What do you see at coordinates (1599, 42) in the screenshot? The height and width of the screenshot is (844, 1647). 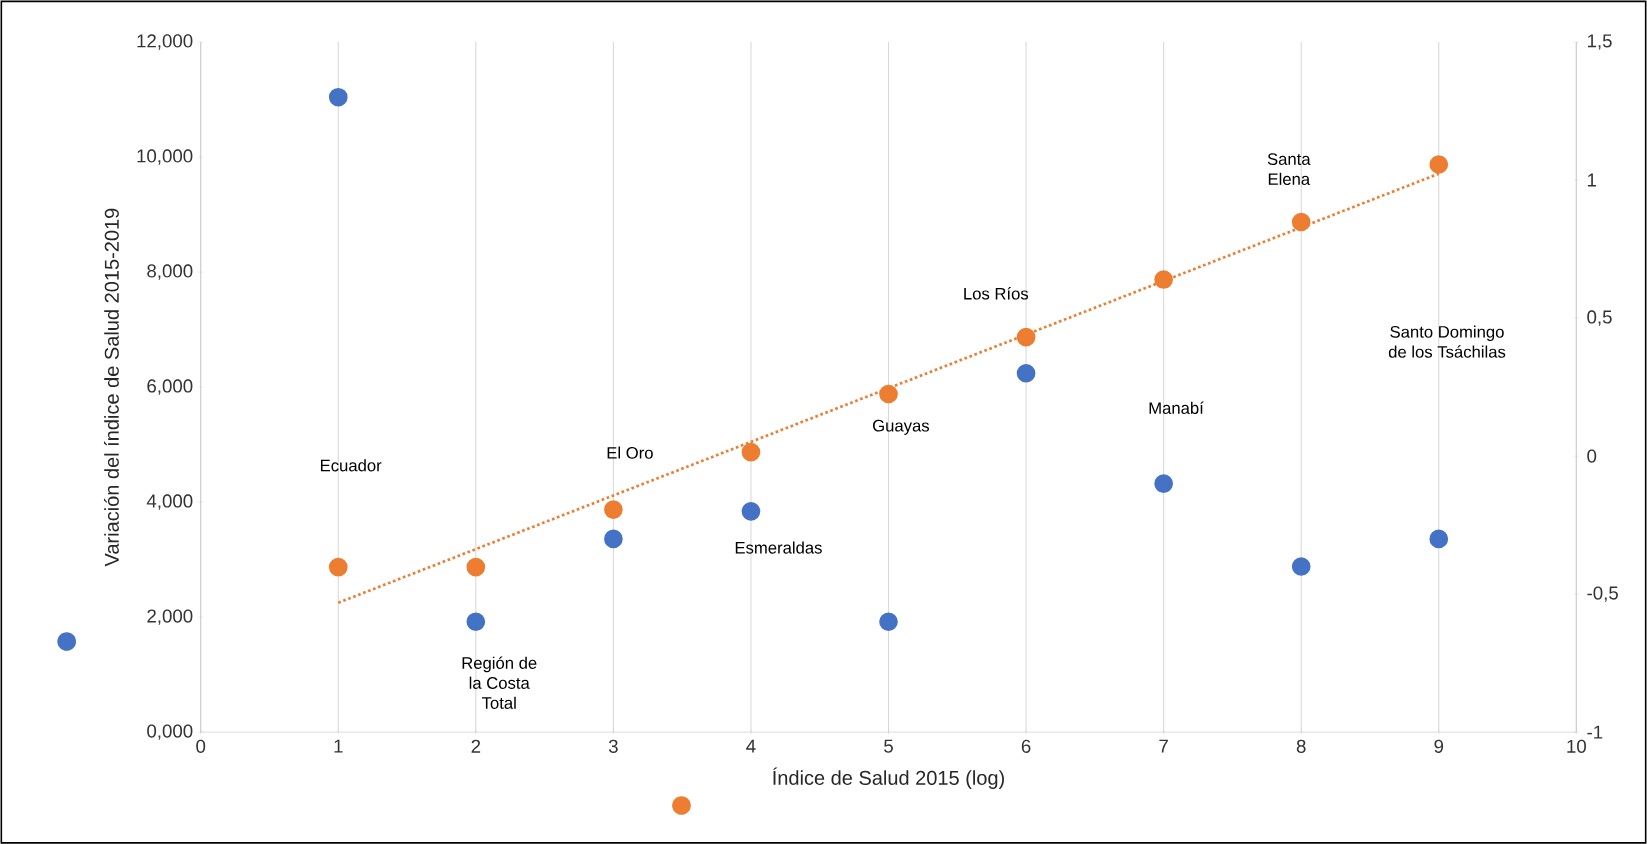 I see `y2-tick-label: 1,5` at bounding box center [1599, 42].